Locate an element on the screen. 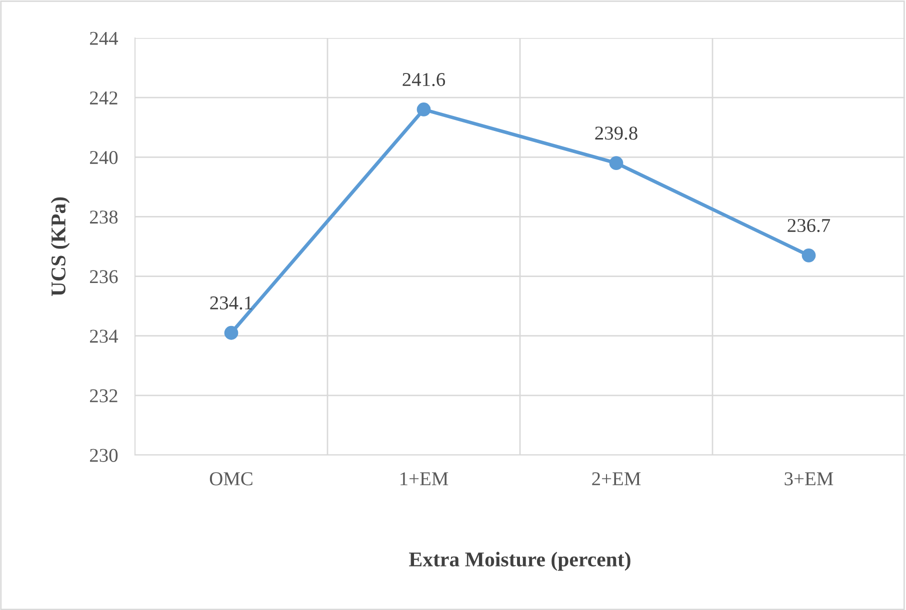  x-tick-label: 3+EM is located at coordinates (809, 479).